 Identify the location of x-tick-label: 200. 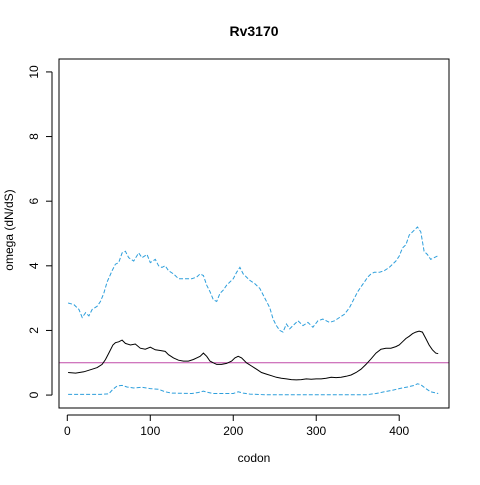
(233, 431).